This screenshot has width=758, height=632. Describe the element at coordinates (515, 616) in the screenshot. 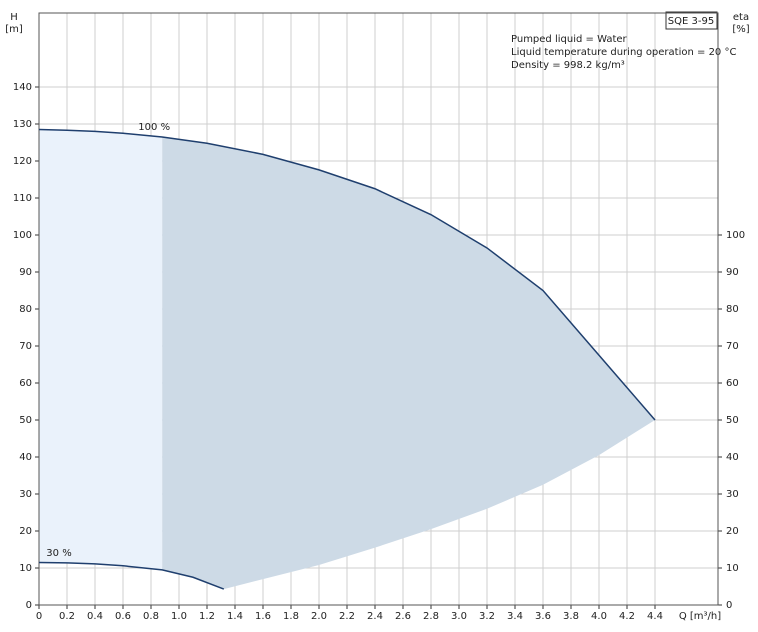

I see `x-tick-label: 3.4` at that location.